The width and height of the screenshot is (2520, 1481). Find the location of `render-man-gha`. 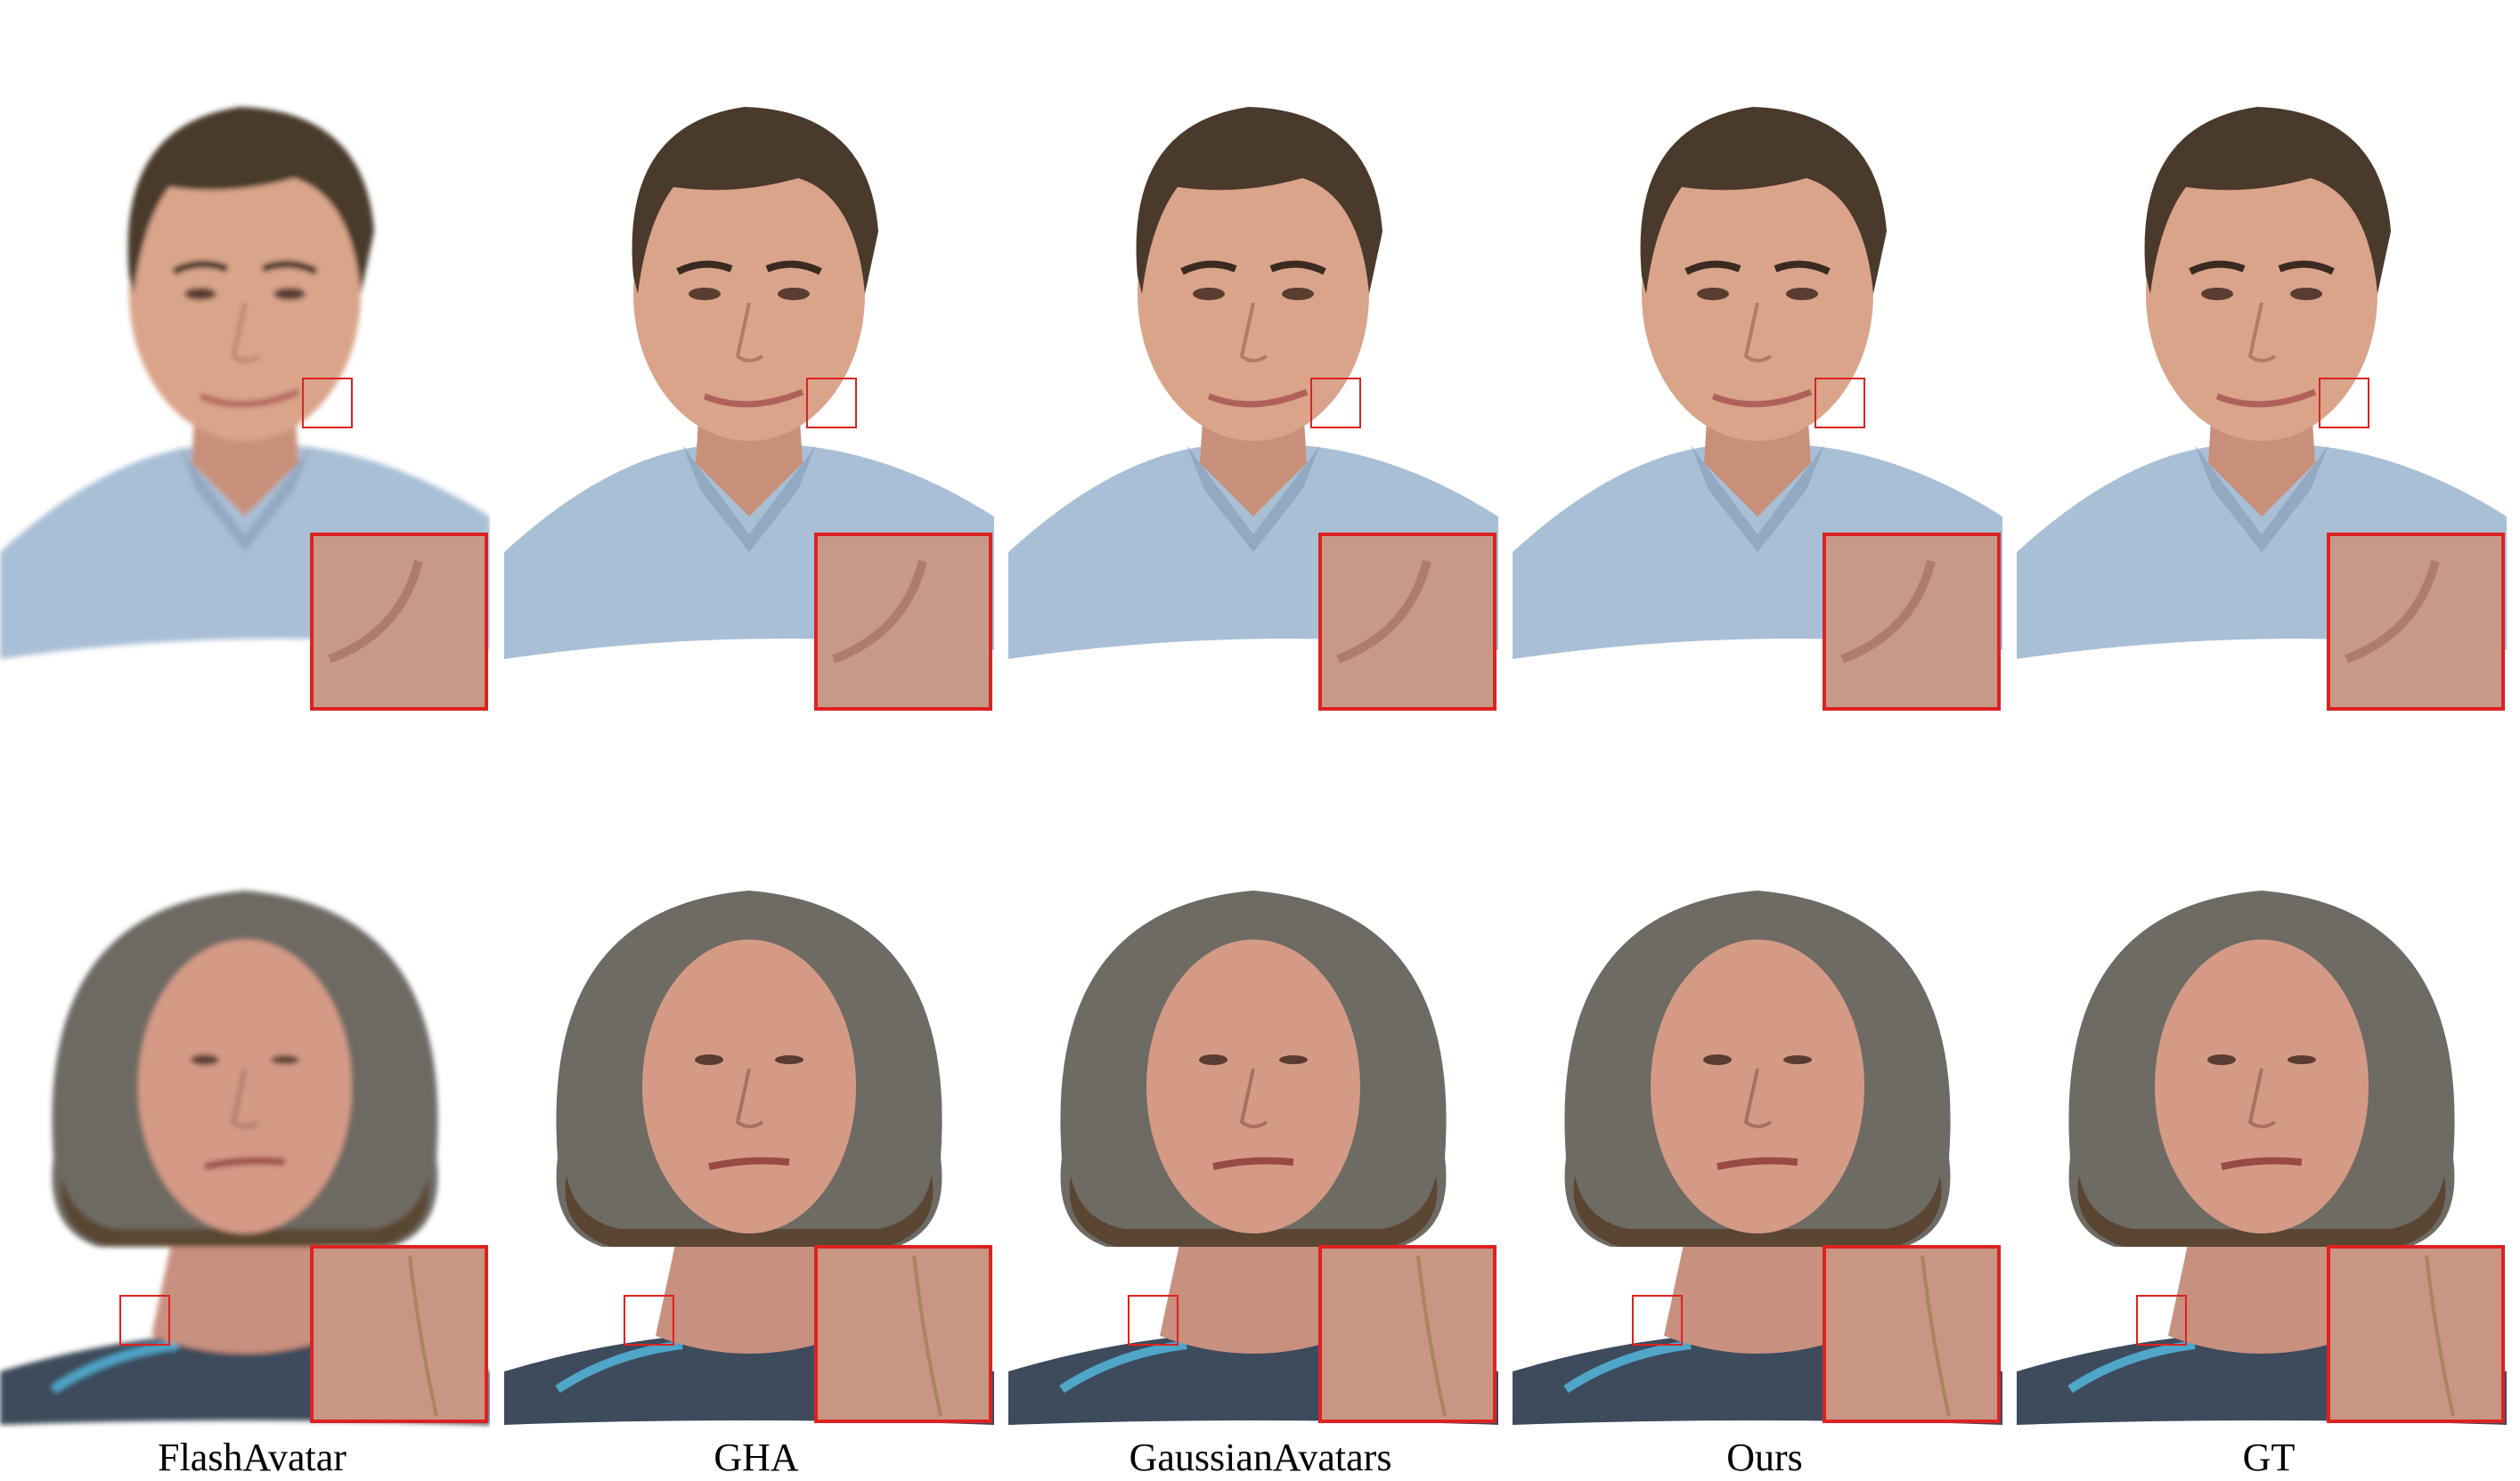

render-man-gha is located at coordinates (749, 391).